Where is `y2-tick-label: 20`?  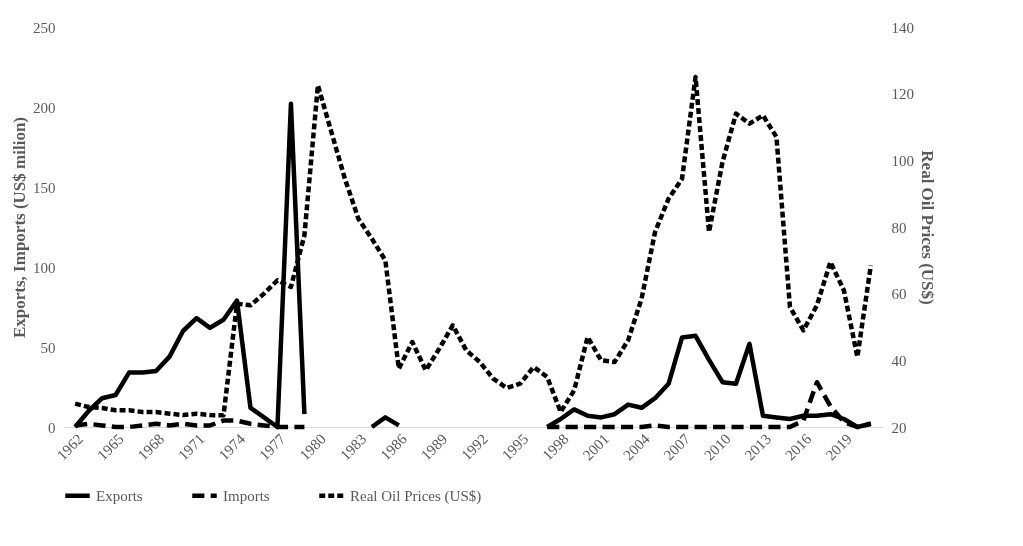
y2-tick-label: 20 is located at coordinates (899, 427).